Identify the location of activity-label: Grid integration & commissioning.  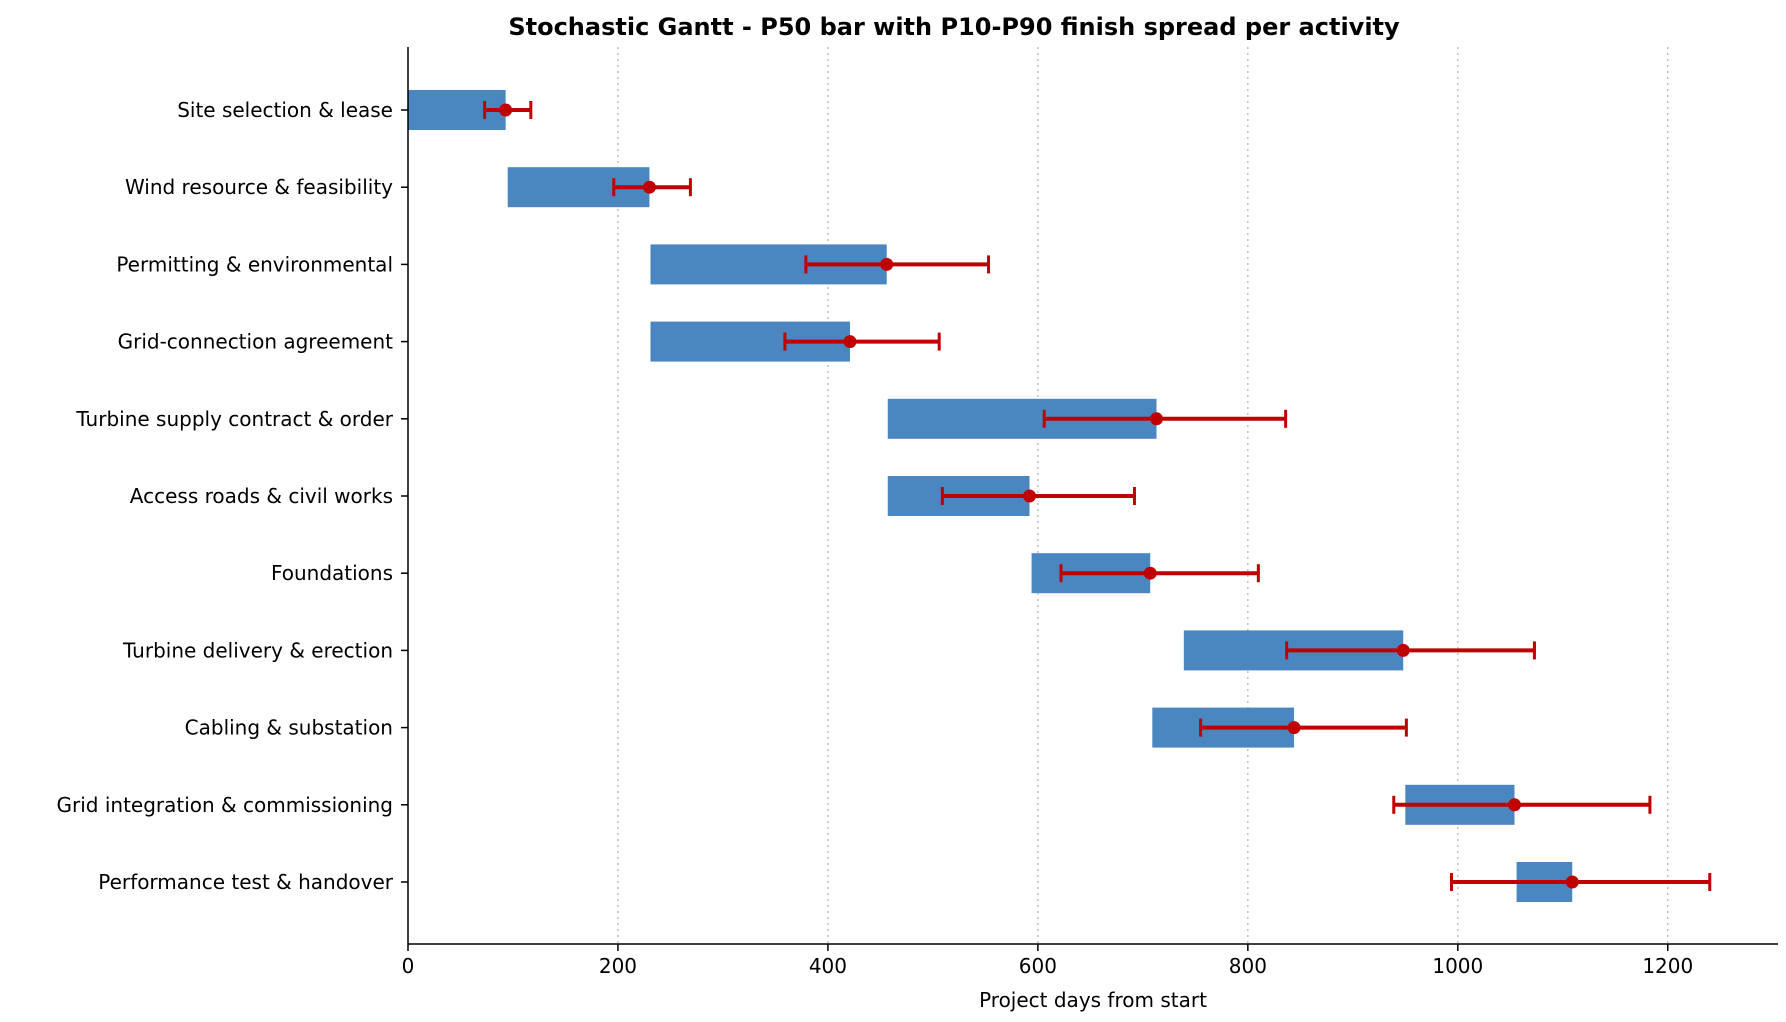
(225, 805).